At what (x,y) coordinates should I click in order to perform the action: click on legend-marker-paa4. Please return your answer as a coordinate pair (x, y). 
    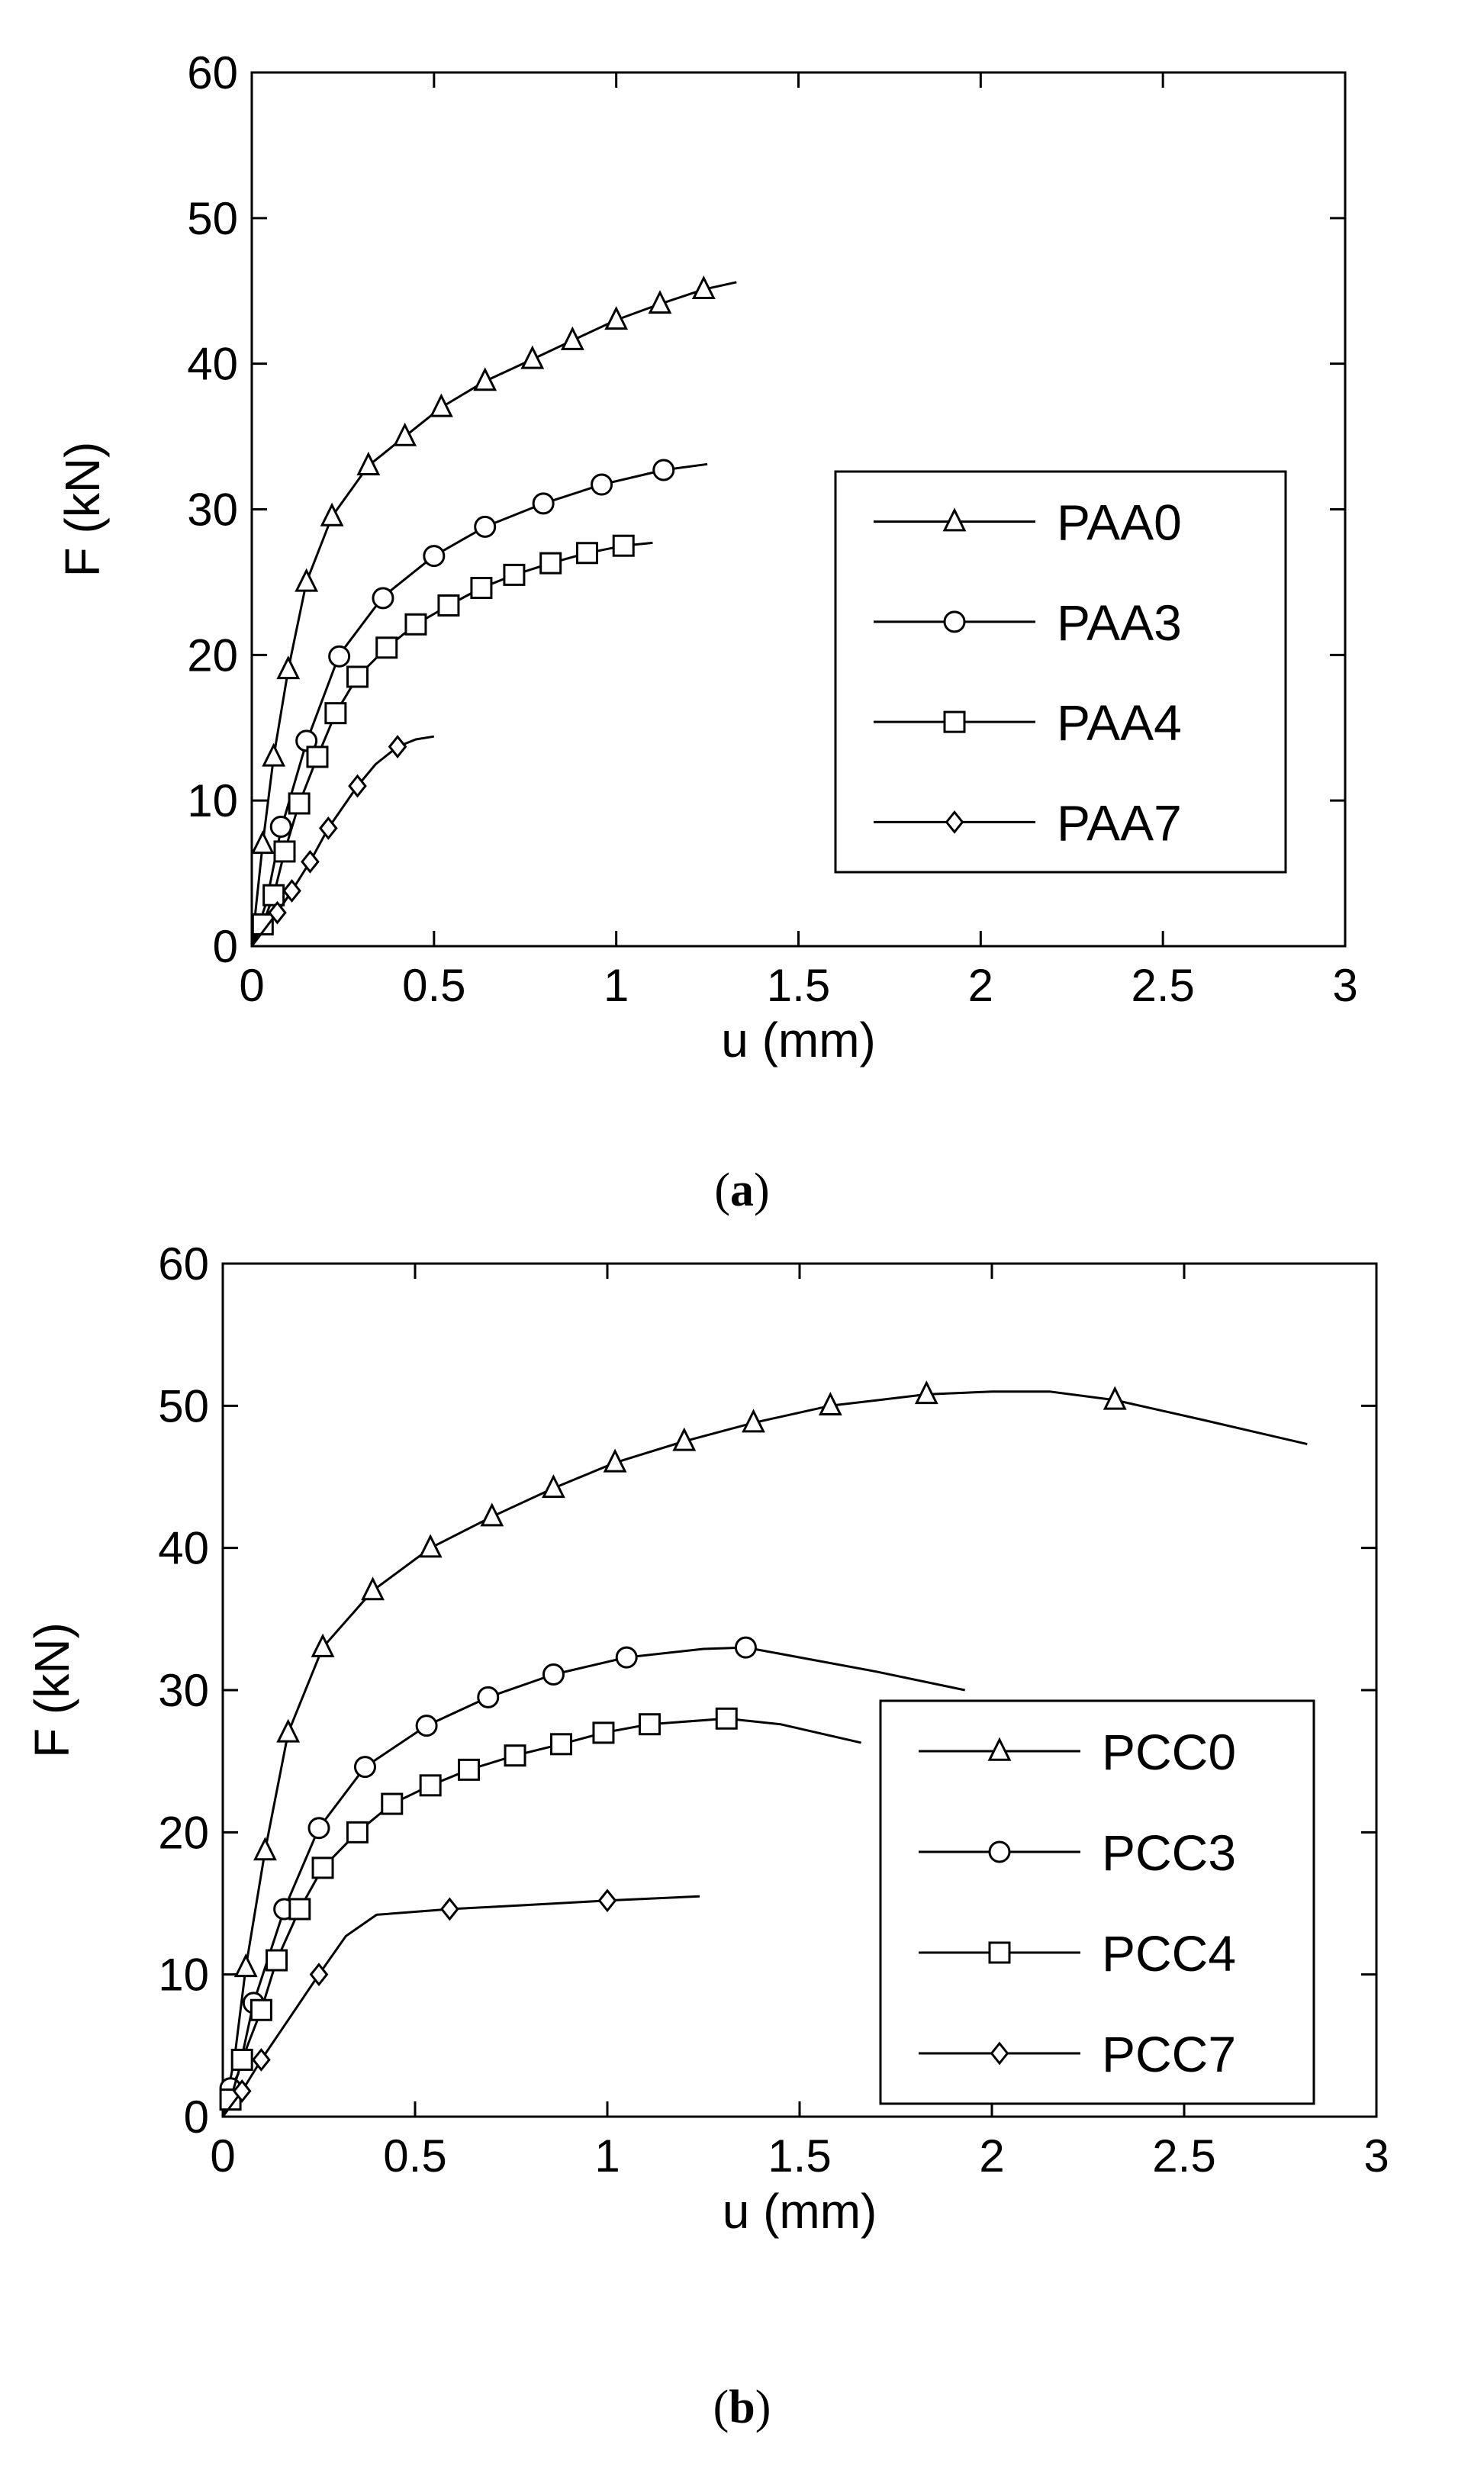
    Looking at the image, I should click on (954, 721).